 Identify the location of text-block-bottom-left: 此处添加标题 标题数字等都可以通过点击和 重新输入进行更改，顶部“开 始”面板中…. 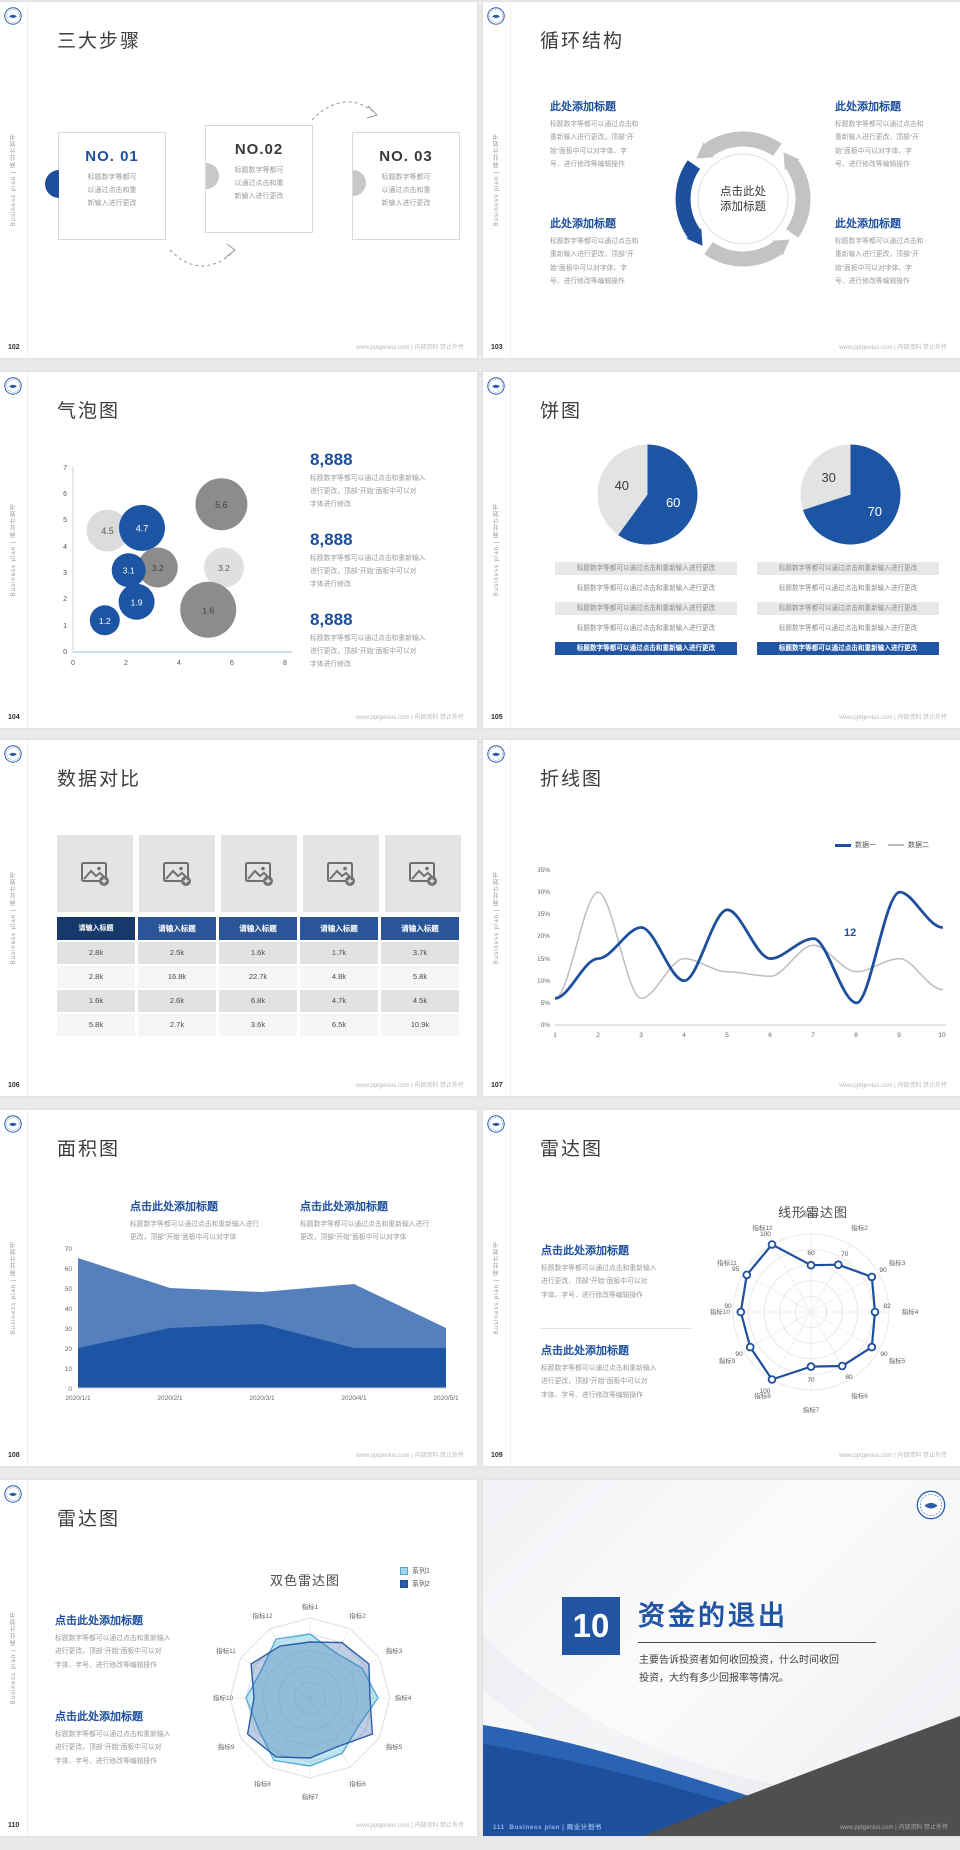
(611, 251).